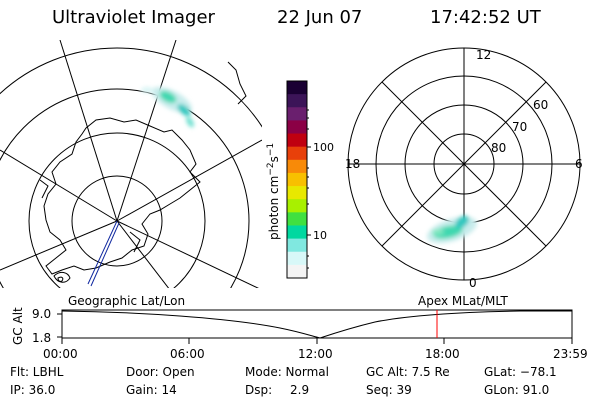  Describe the element at coordinates (133, 17) in the screenshot. I see `instrument-title: Ultraviolet Imager` at that location.